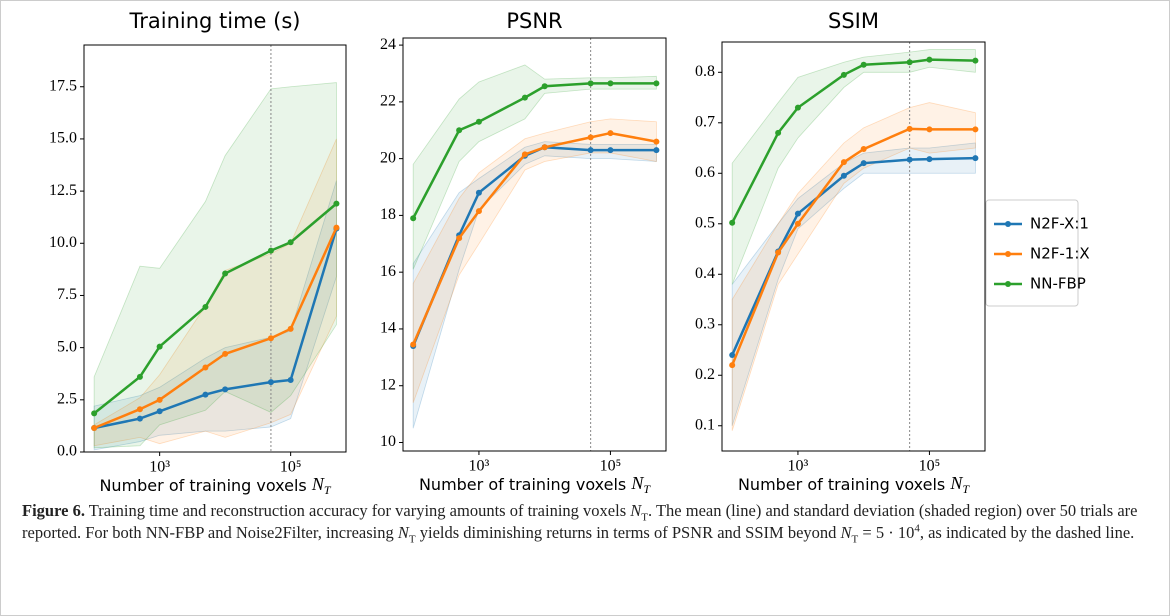  What do you see at coordinates (67, 346) in the screenshot?
I see `y-tick-label: 5.0` at bounding box center [67, 346].